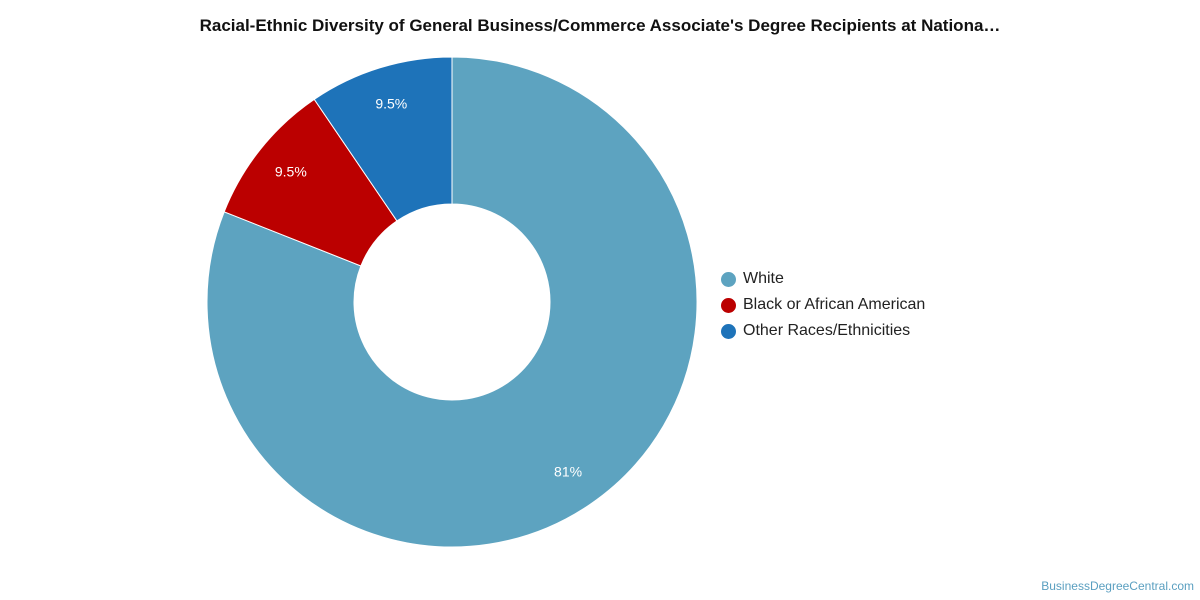  I want to click on slice-other, so click(383, 139).